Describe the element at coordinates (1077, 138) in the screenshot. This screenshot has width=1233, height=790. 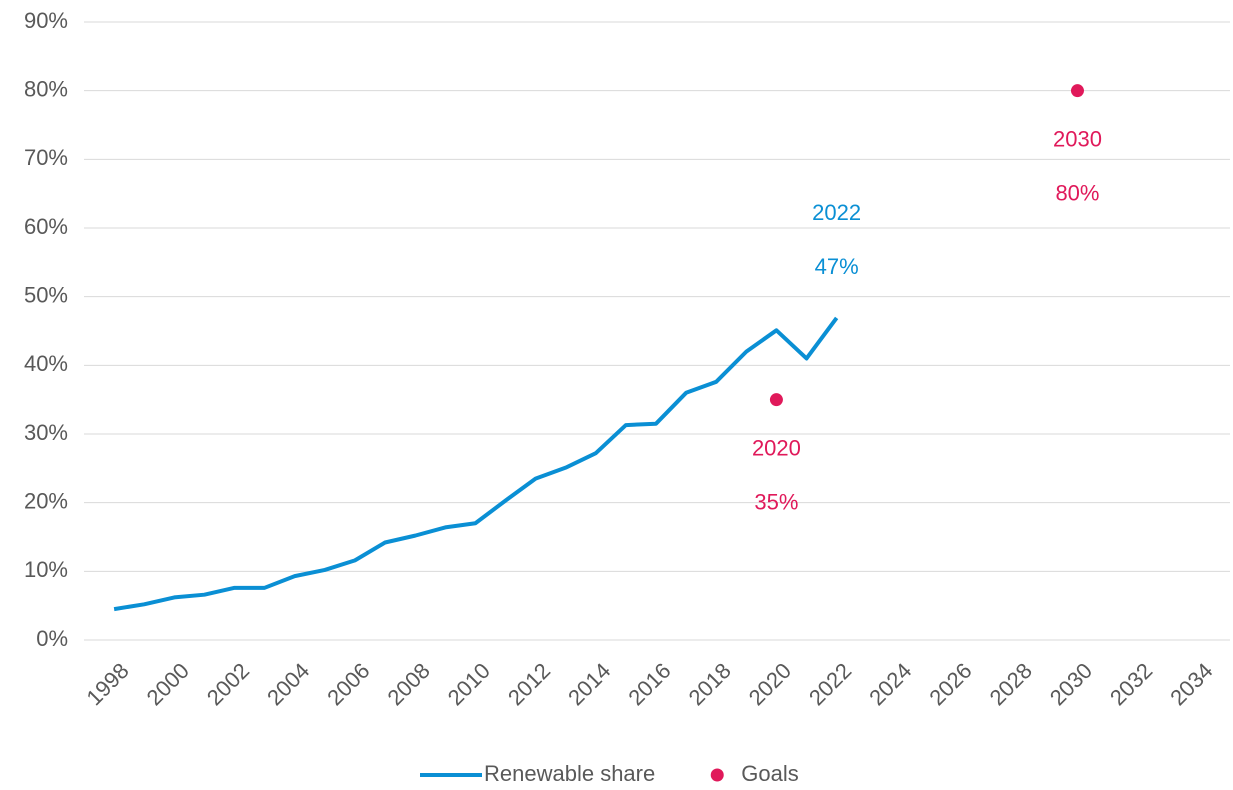
I see `annotation: 2030` at that location.